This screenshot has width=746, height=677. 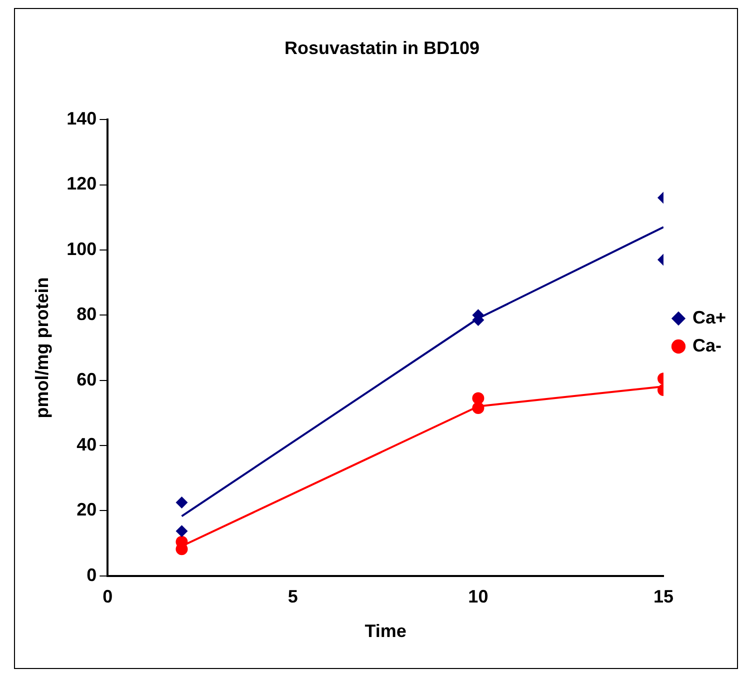 What do you see at coordinates (293, 596) in the screenshot?
I see `x-tick-label: 5` at bounding box center [293, 596].